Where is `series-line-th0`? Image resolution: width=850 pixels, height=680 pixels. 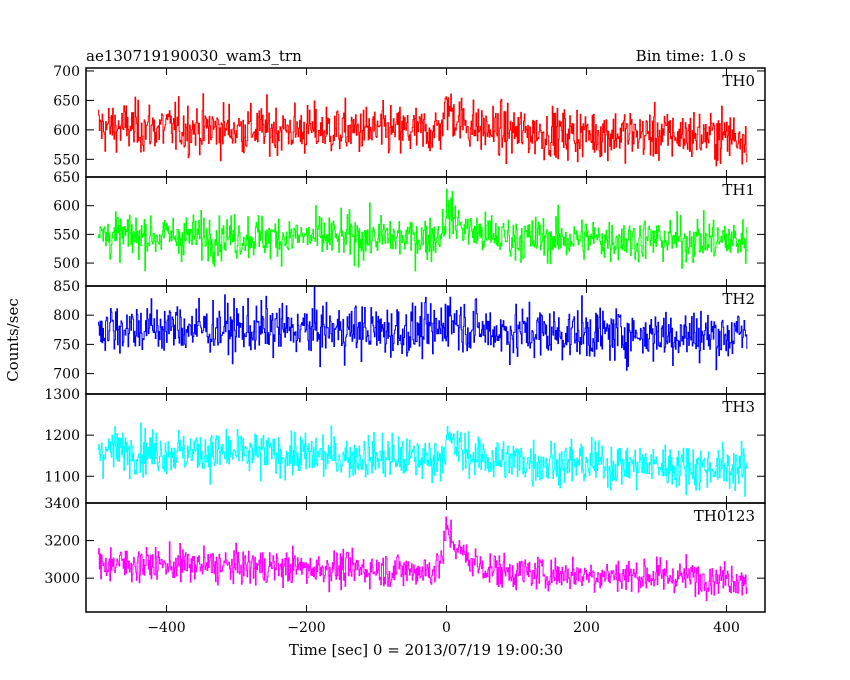
series-line-th0 is located at coordinates (422, 130).